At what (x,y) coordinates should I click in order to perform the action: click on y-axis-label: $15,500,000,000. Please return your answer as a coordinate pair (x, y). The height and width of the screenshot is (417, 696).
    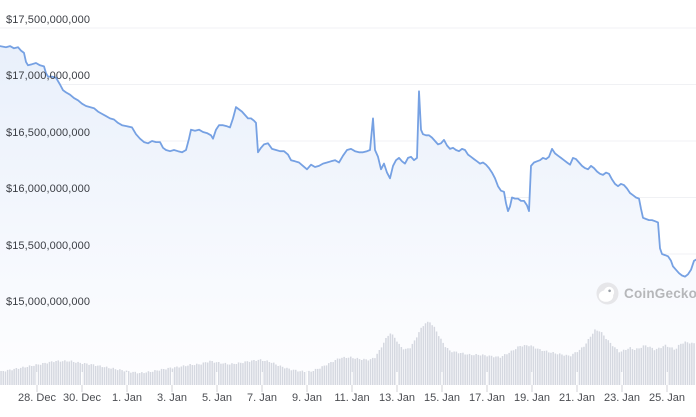
    Looking at the image, I should click on (48, 246).